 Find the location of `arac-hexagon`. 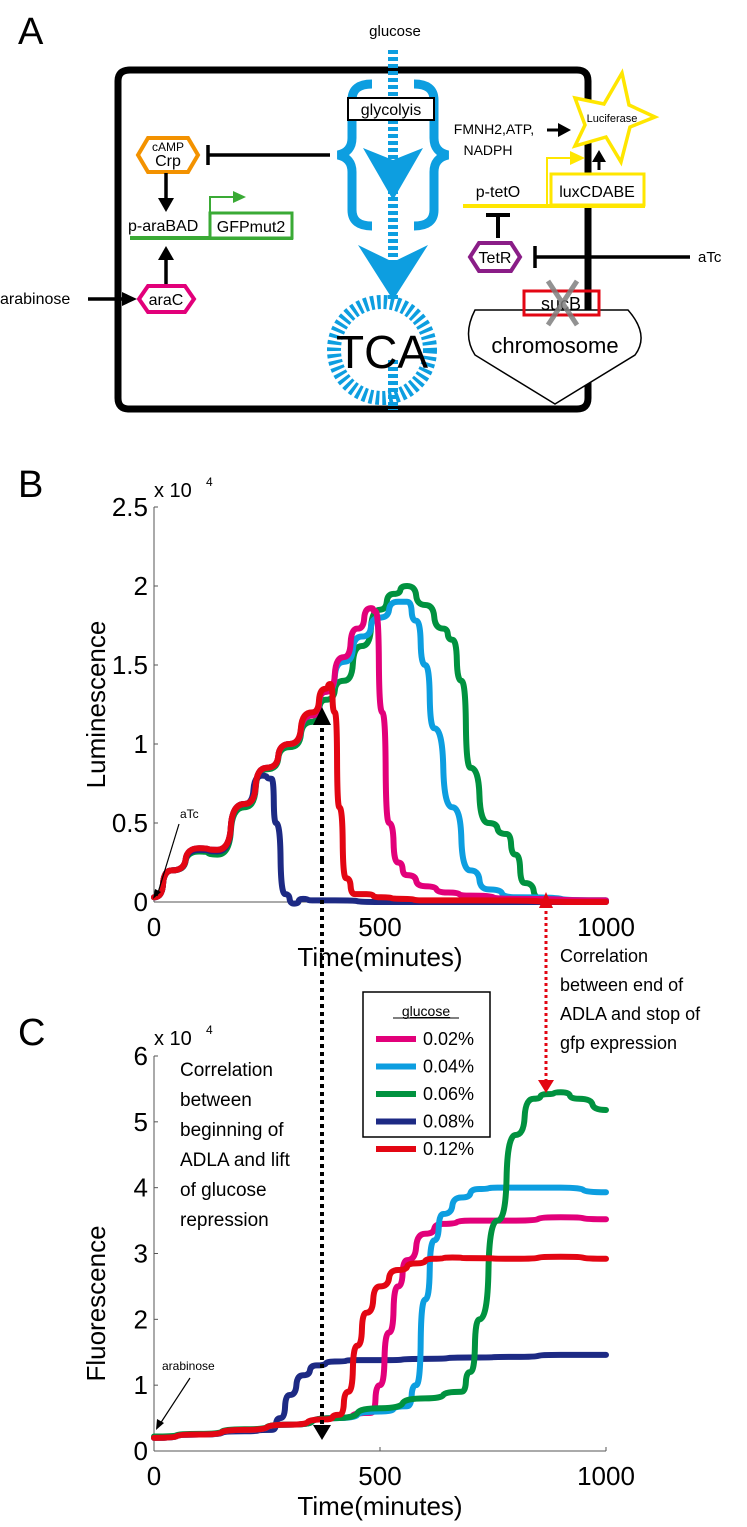

arac-hexagon is located at coordinates (166, 299).